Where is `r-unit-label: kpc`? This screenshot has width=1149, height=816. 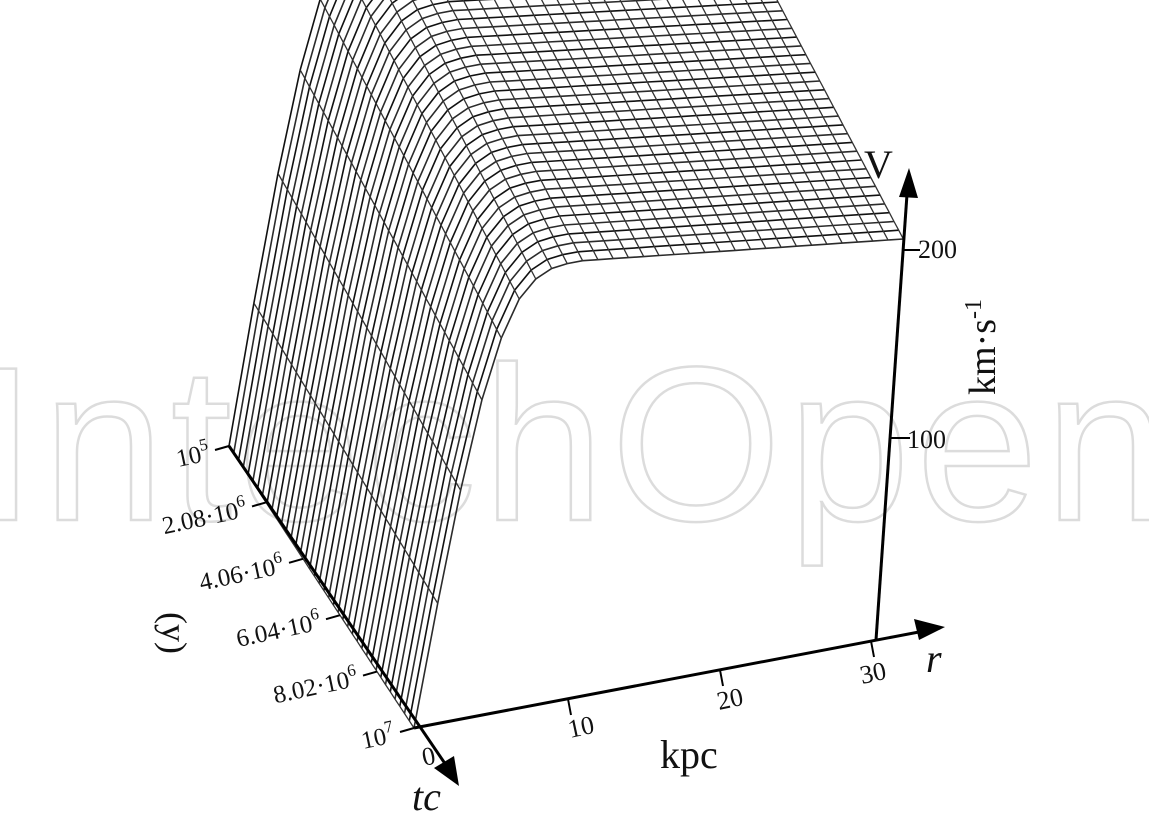 r-unit-label: kpc is located at coordinates (689, 754).